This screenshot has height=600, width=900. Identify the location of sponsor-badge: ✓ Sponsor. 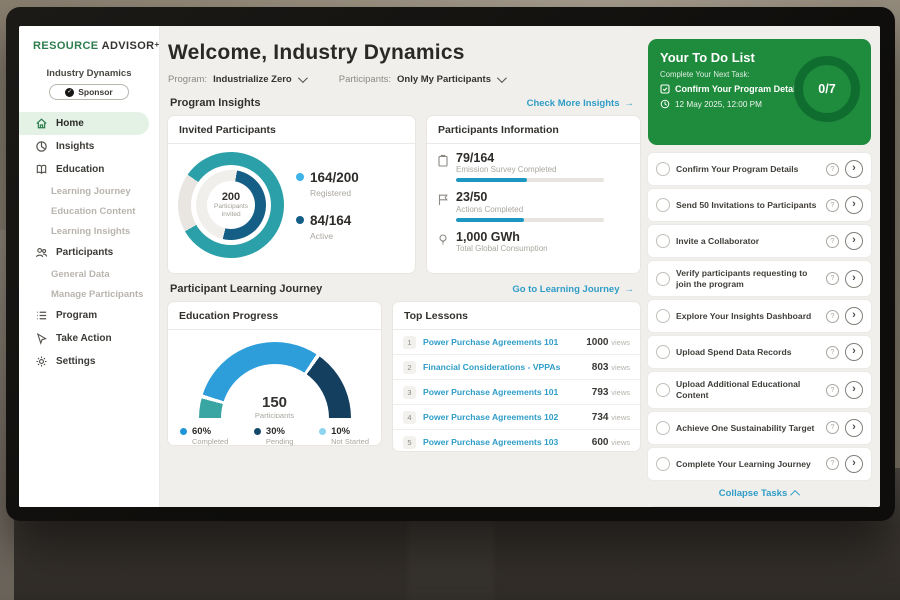
(89, 92).